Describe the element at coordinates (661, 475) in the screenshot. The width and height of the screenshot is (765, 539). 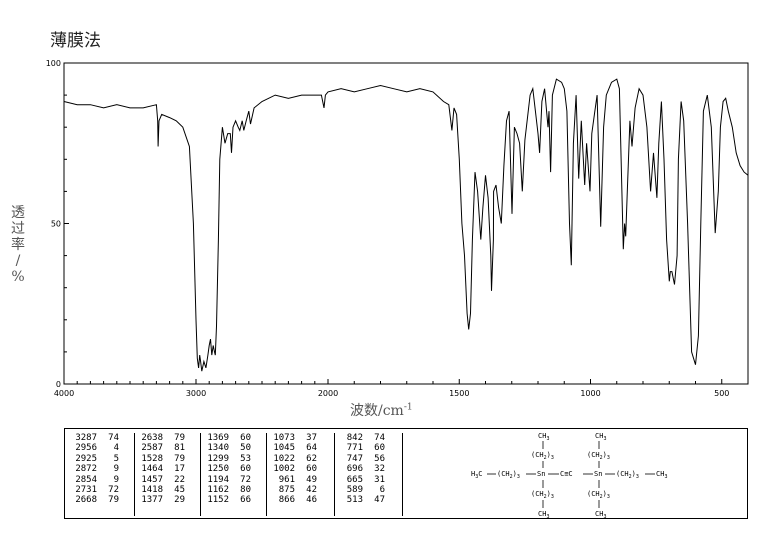
I see `struct-right-methyl: CH3` at that location.